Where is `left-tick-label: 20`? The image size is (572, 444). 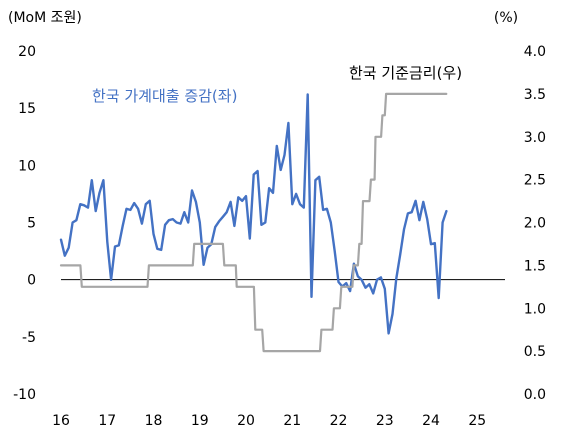
left-tick-label: 20 is located at coordinates (27, 52).